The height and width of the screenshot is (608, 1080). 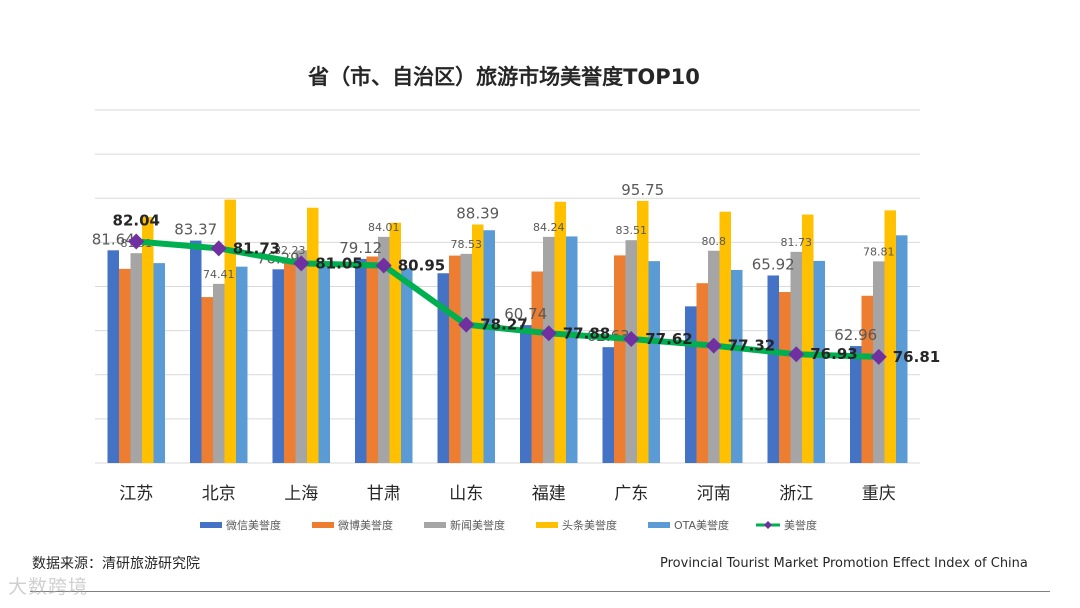 I want to click on bar-value-label: 79.12, so click(x=360, y=248).